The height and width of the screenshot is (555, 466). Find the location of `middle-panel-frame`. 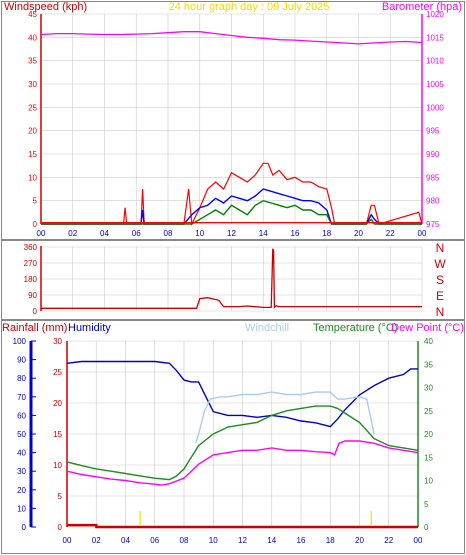

middle-panel-frame is located at coordinates (233, 280).